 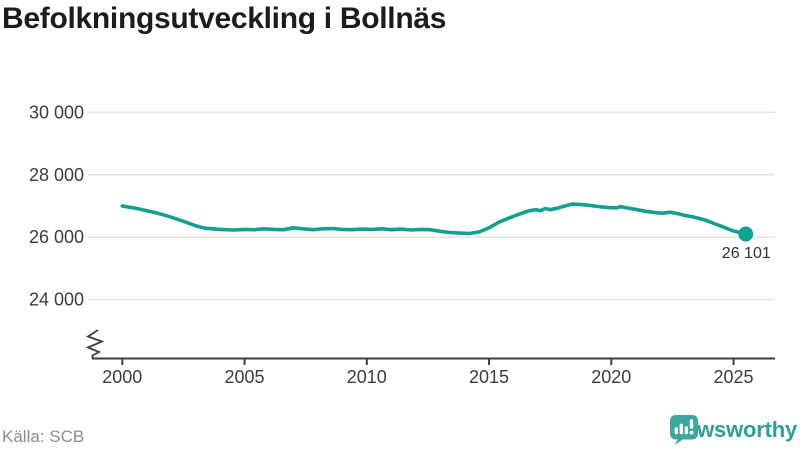 I want to click on y-axis-tick-label: 30 000, so click(x=56, y=112).